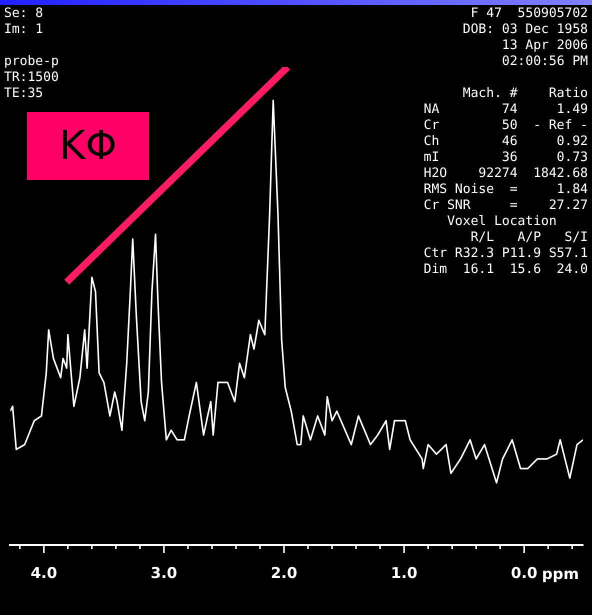 The image size is (592, 615). What do you see at coordinates (404, 573) in the screenshot?
I see `x-tick-label: 1.0` at bounding box center [404, 573].